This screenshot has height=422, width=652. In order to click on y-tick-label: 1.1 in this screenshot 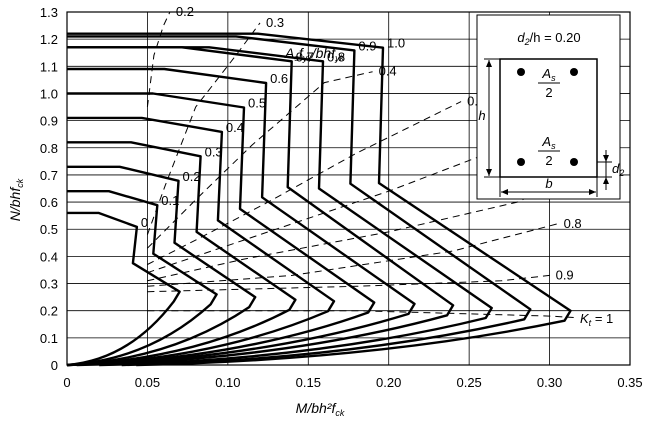, I will do `click(49, 66)`.